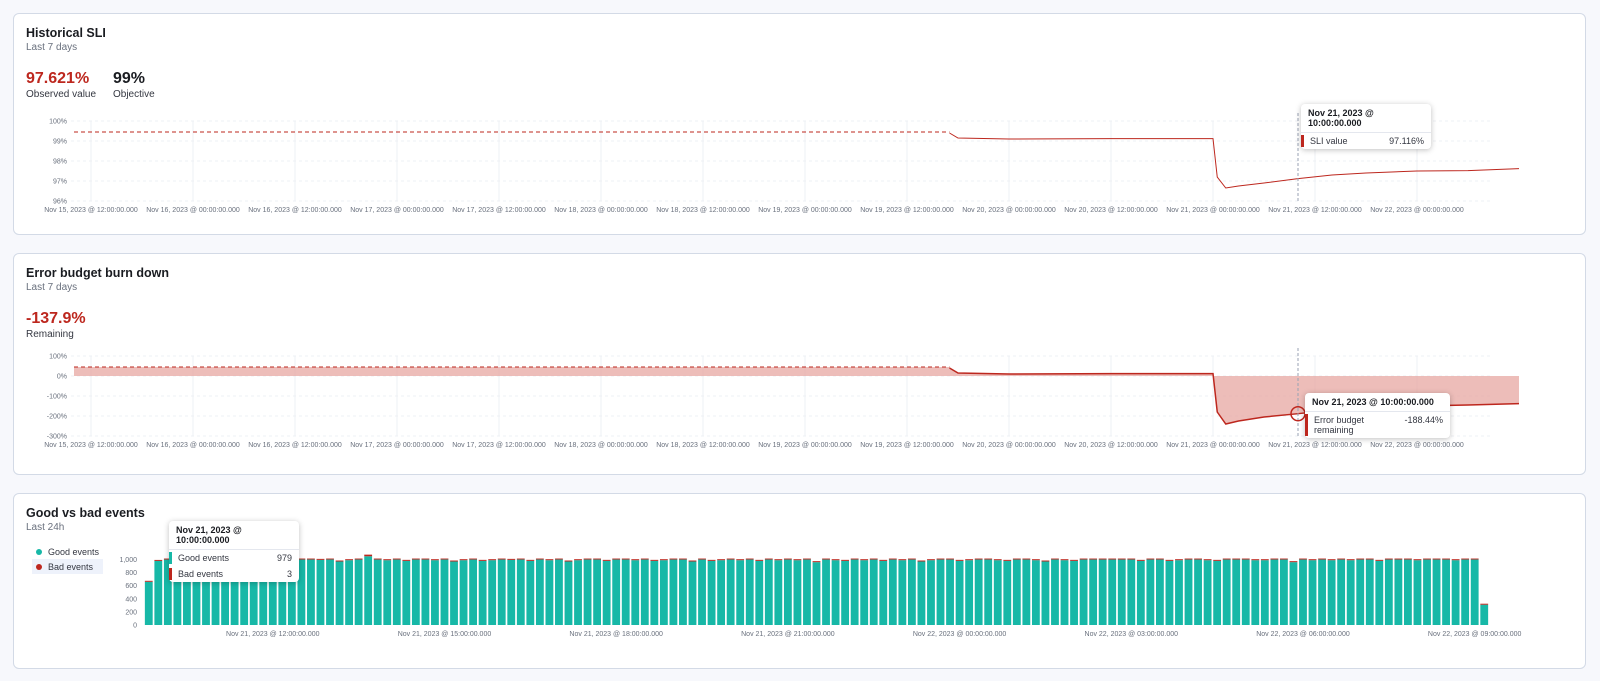  I want to click on series-line, so click(1234, 160).